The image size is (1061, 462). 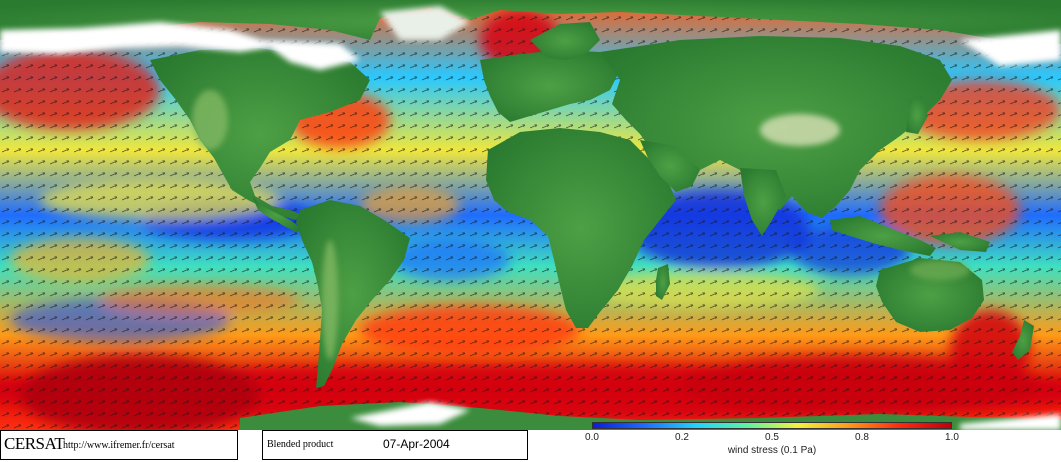 I want to click on colorbar-title: wind stress (0.1 Pa), so click(x=772, y=450).